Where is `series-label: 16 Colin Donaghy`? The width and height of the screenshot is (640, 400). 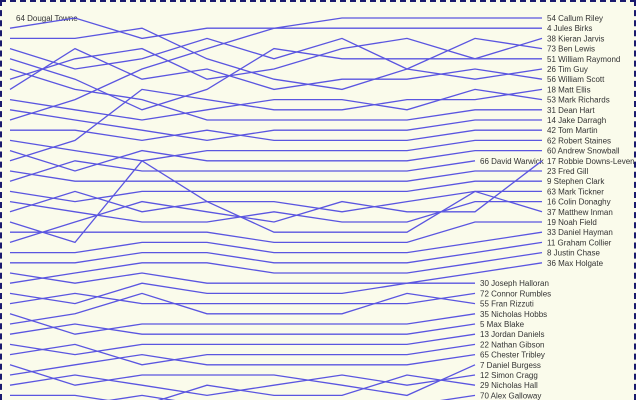 series-label: 16 Colin Donaghy is located at coordinates (579, 202).